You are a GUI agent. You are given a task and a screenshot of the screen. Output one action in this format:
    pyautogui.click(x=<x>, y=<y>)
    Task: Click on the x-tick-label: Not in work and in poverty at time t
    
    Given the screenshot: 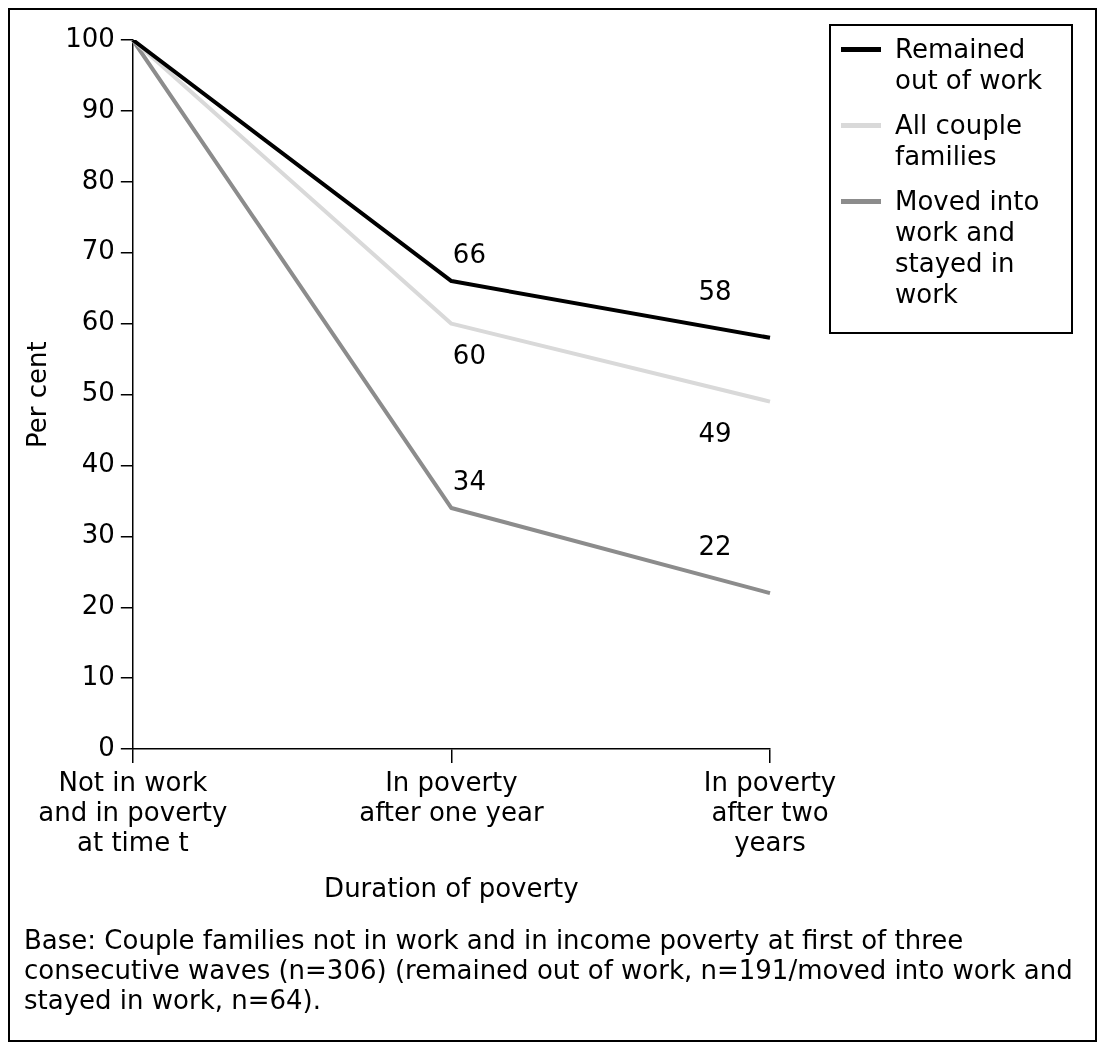 What is the action you would take?
    pyautogui.click(x=133, y=811)
    